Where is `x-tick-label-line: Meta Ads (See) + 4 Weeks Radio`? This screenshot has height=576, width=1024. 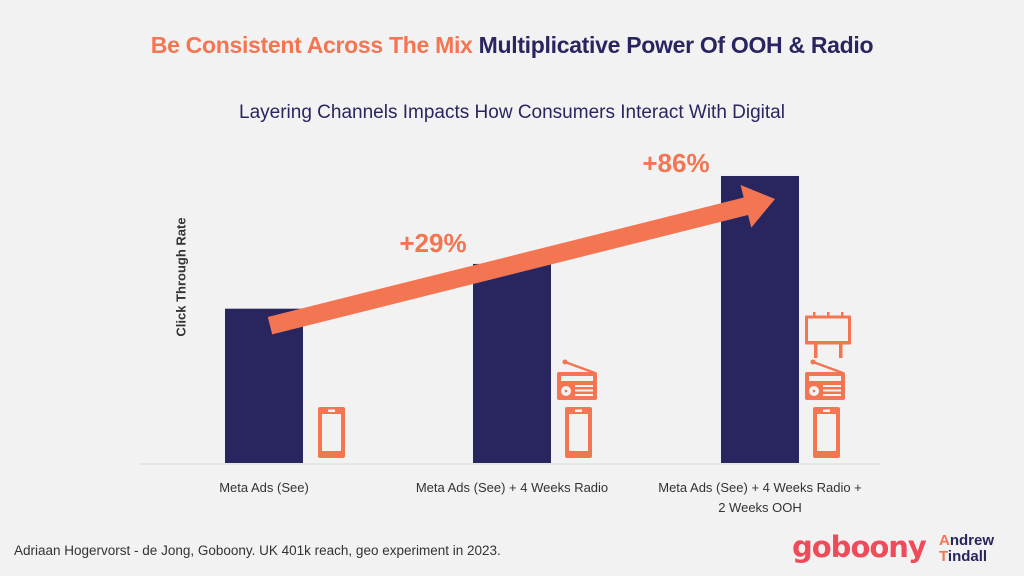
x-tick-label-line: Meta Ads (See) + 4 Weeks Radio is located at coordinates (512, 487).